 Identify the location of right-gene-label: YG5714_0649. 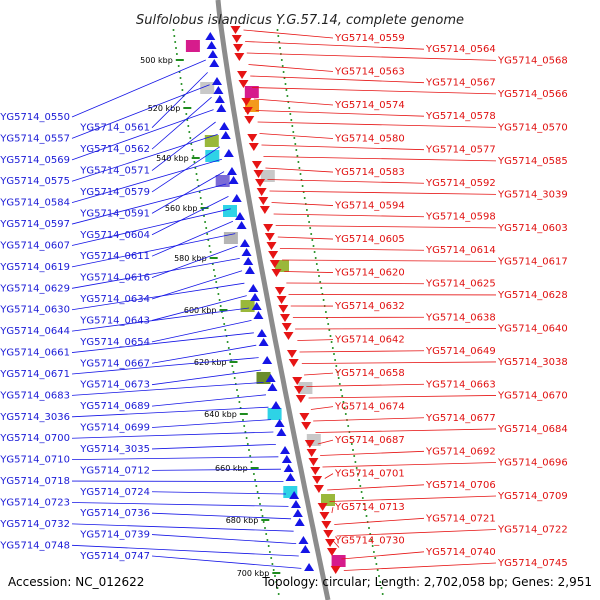
(460, 351).